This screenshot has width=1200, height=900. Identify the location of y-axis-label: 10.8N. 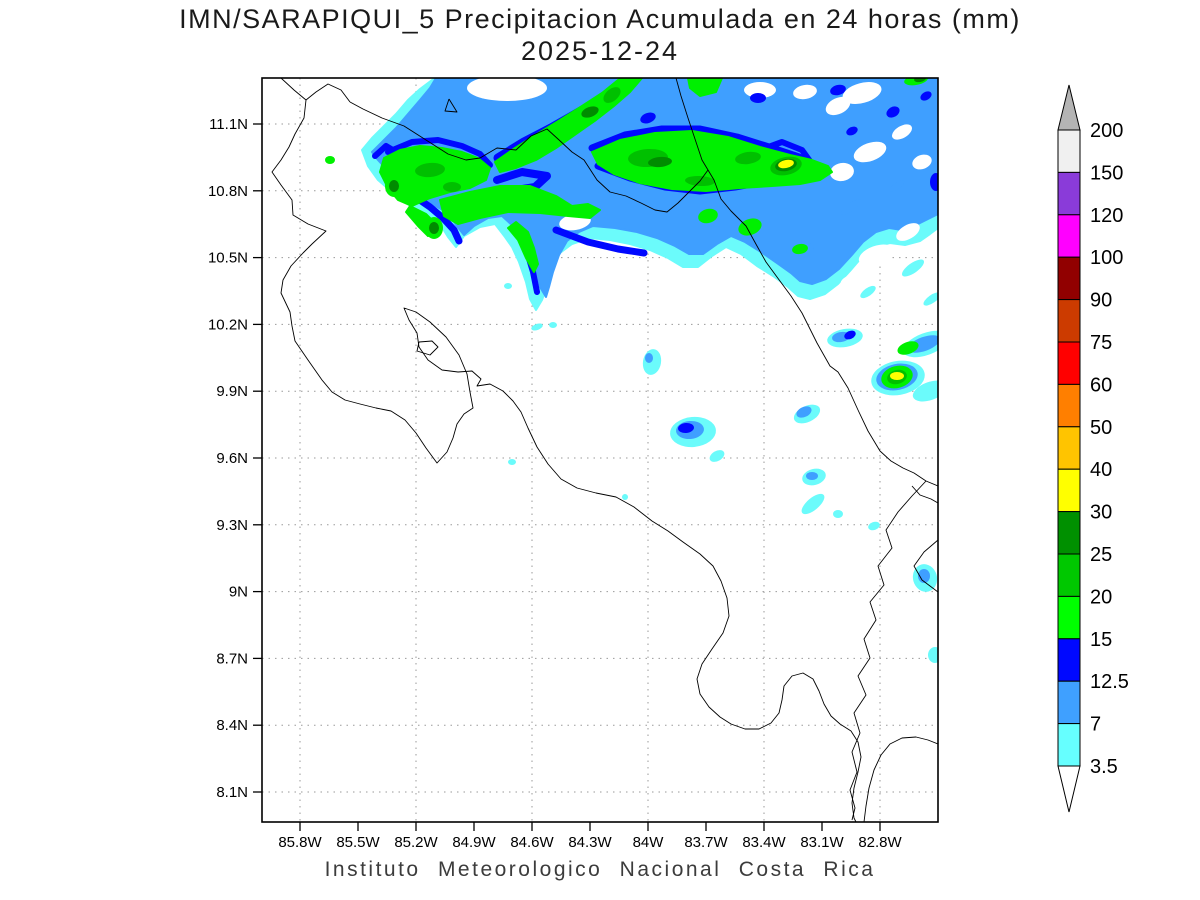
(228, 191).